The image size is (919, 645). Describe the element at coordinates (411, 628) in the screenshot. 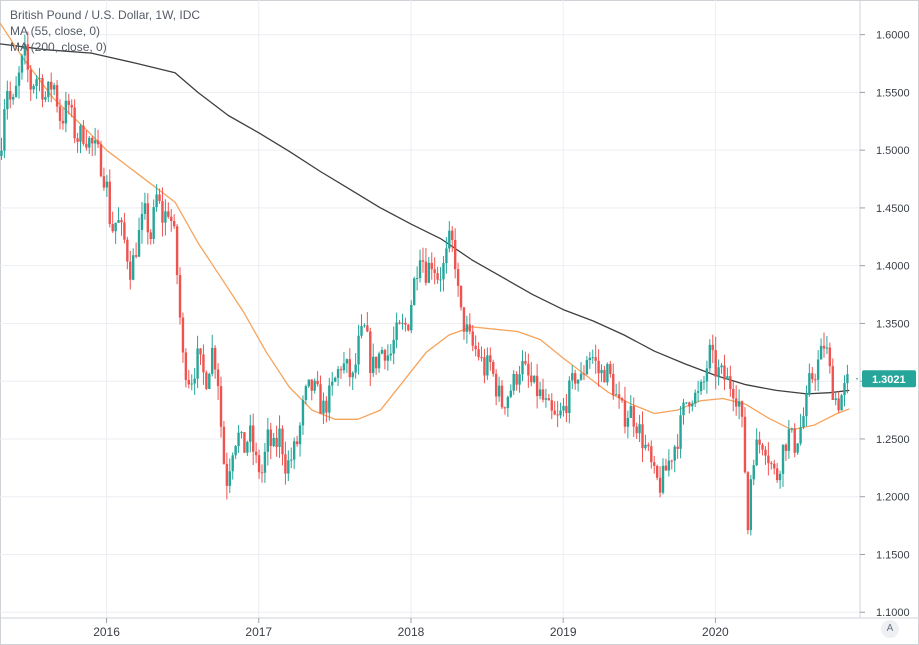

I see `time-axis: 2016 2017 2018 2019 2020` at that location.